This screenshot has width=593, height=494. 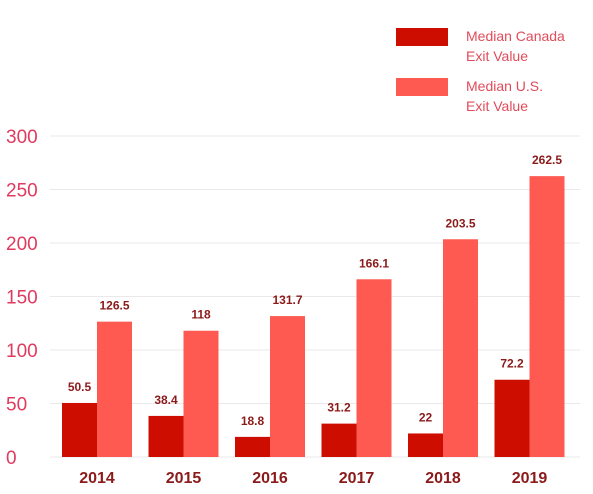 I want to click on legend-label-canada-line2: Exit Value, so click(x=497, y=56).